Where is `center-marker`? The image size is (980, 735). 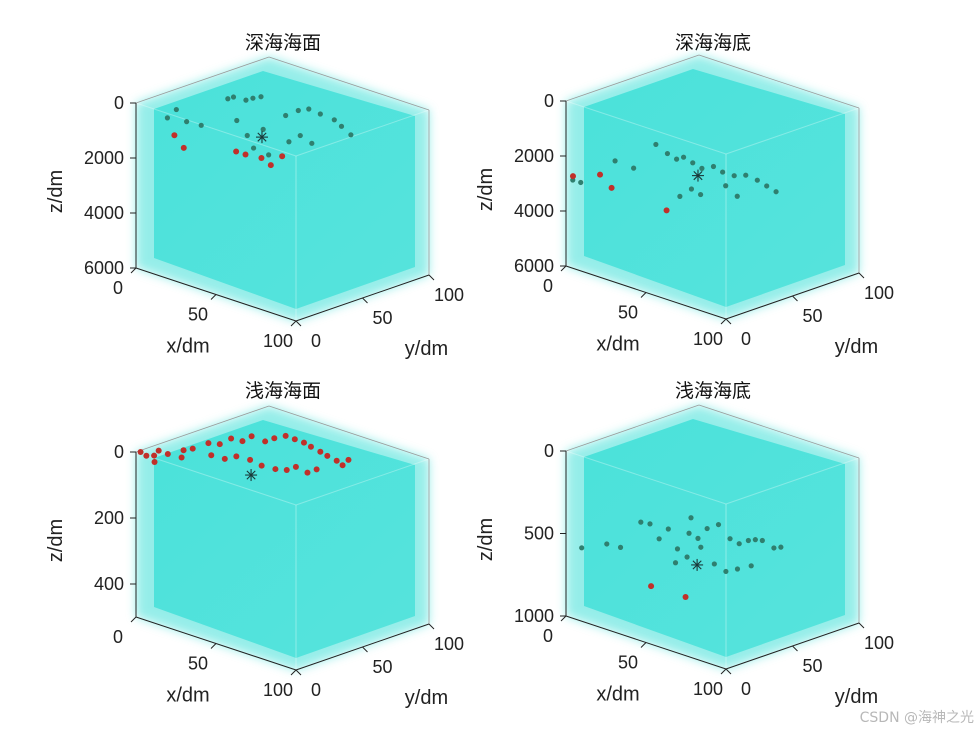
center-marker is located at coordinates (261, 137).